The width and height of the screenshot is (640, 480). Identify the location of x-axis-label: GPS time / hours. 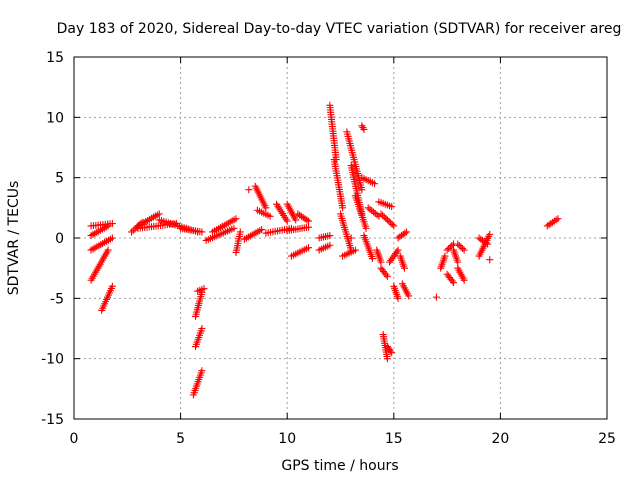
(339, 466).